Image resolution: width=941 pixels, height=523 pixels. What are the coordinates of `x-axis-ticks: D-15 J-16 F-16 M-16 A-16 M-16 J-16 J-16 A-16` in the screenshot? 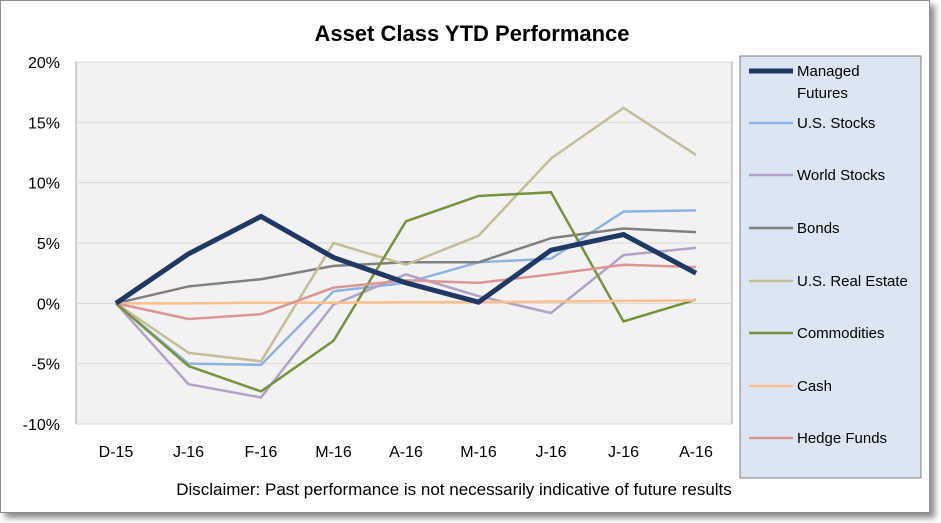 It's located at (406, 452).